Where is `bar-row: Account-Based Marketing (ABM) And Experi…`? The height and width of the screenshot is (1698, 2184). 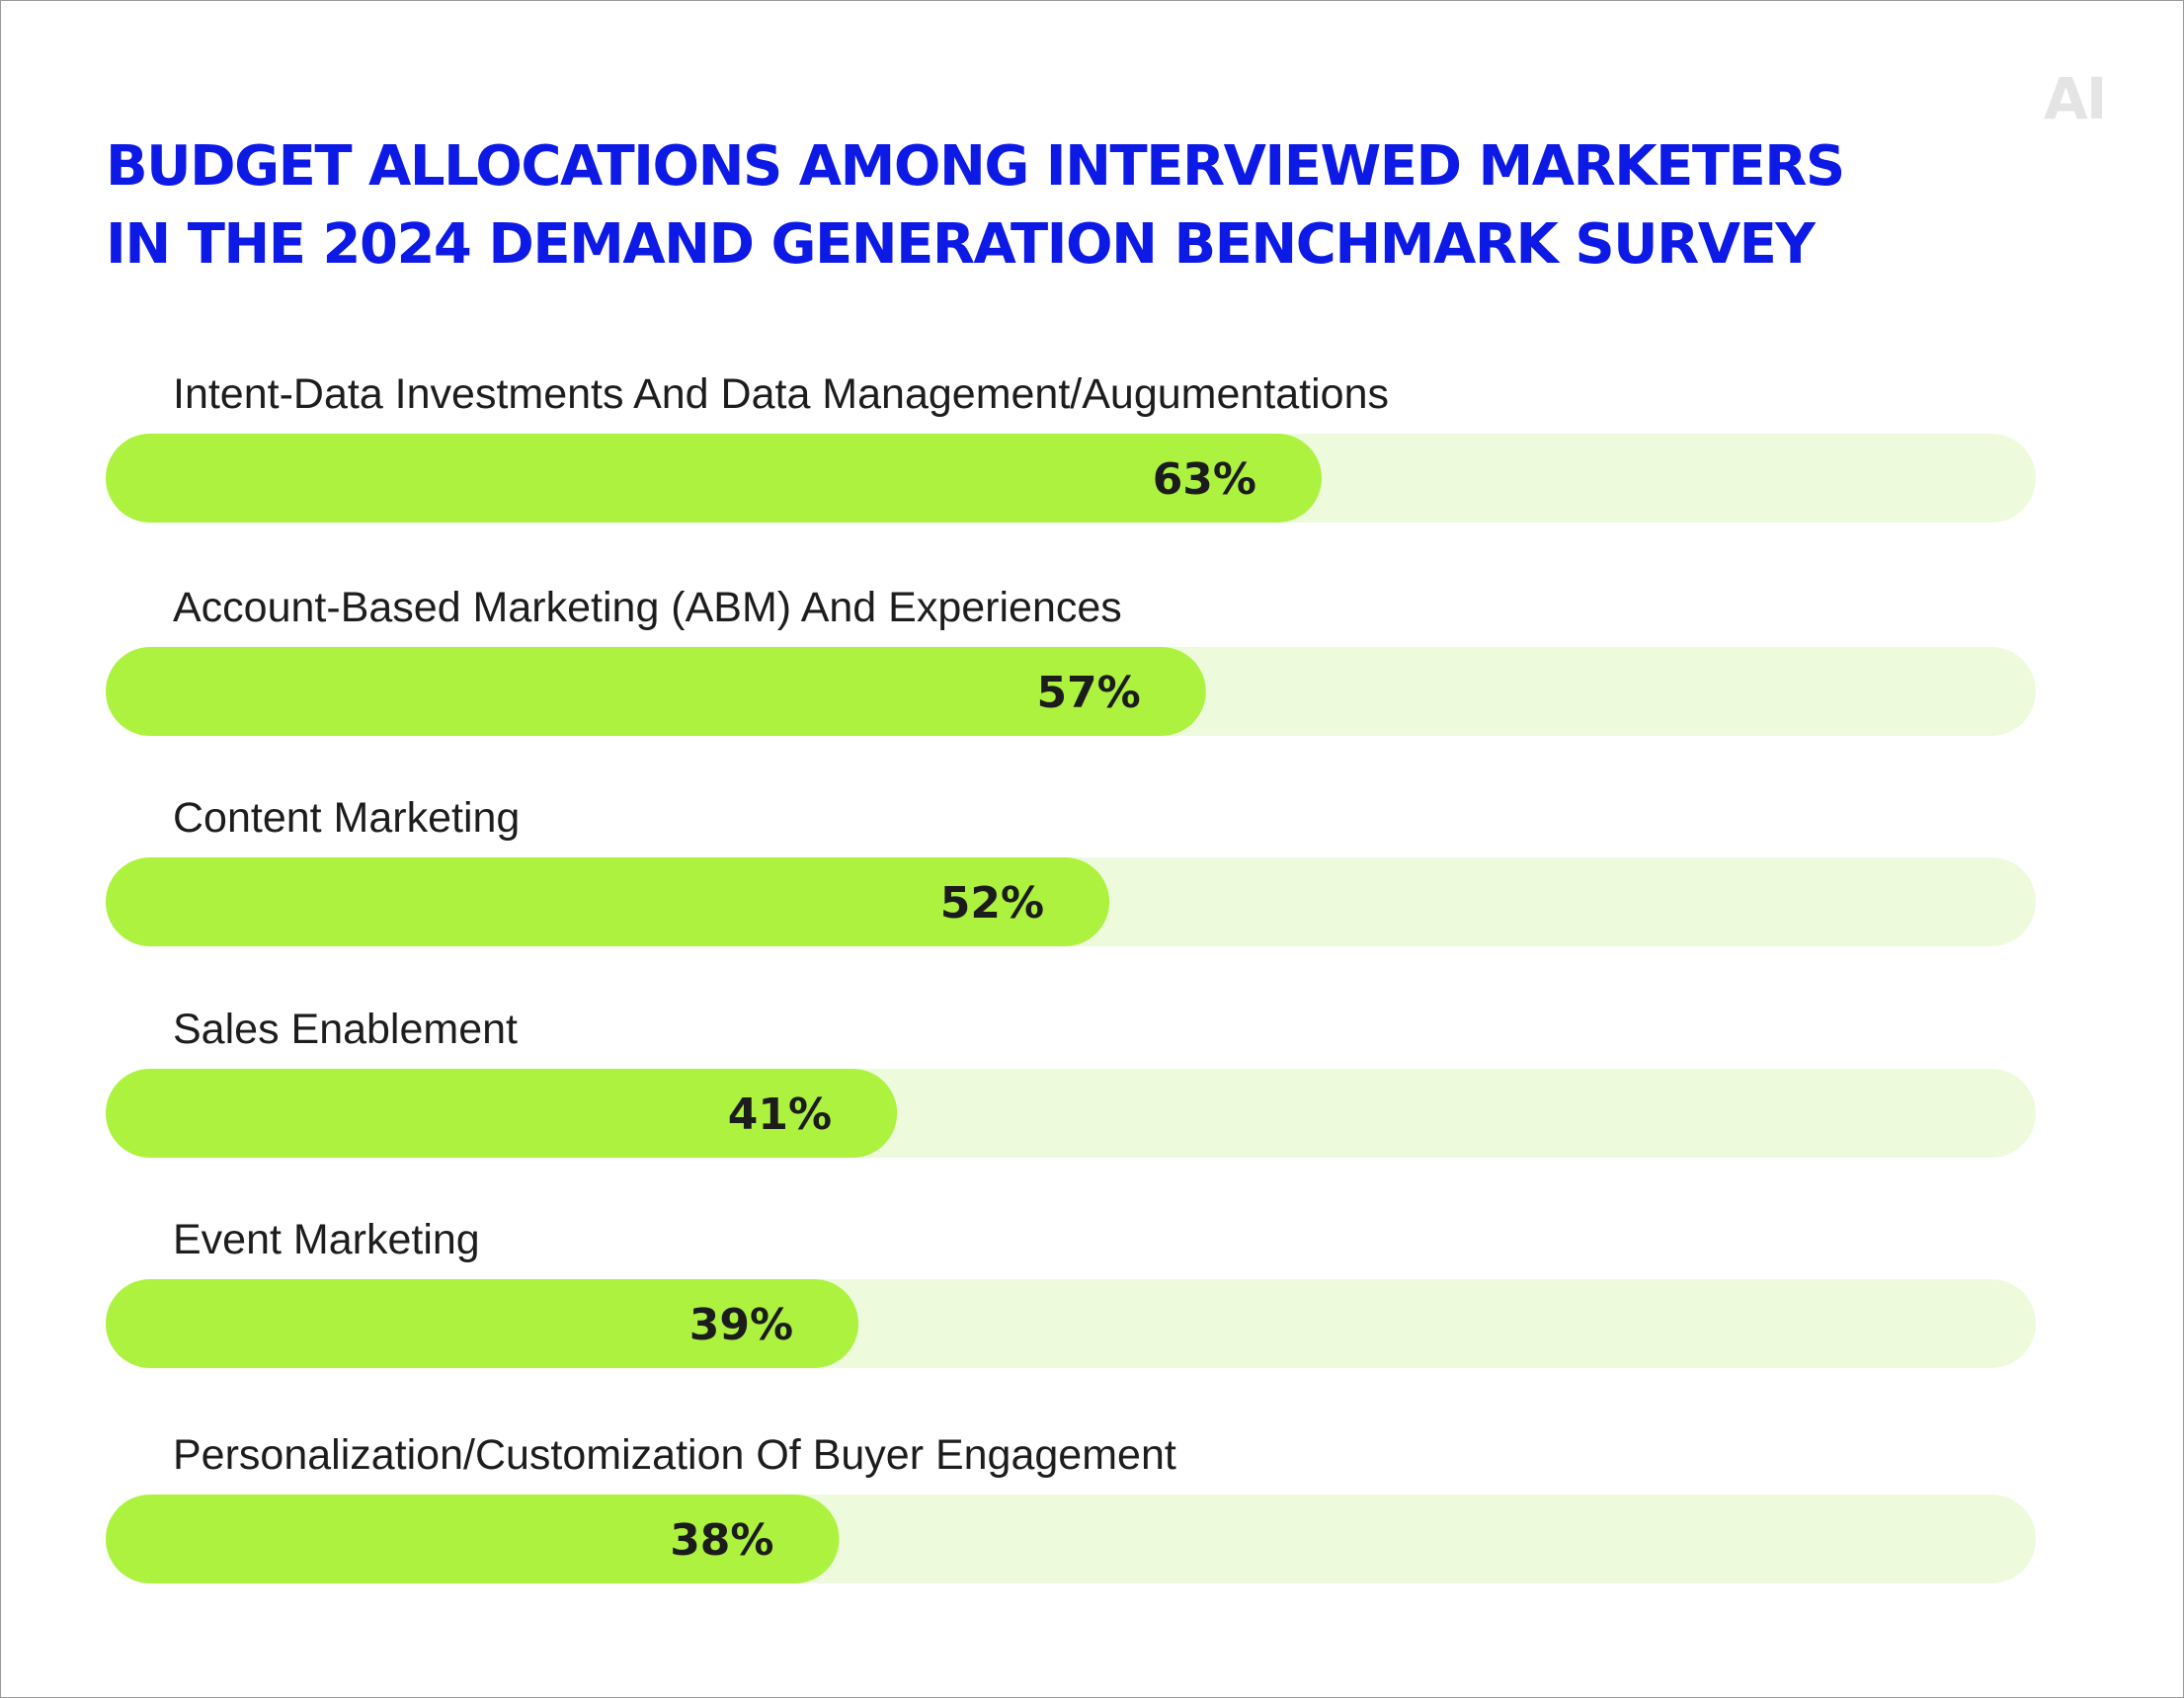 bar-row: Account-Based Marketing (ABM) And Experi… is located at coordinates (1071, 660).